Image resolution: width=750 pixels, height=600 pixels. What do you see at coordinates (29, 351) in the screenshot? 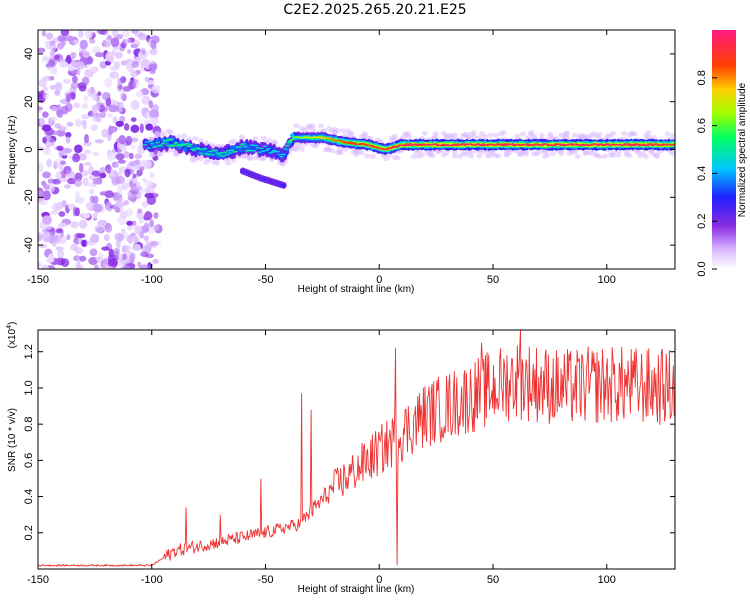
I see `y-tick-label: 1.2` at bounding box center [29, 351].